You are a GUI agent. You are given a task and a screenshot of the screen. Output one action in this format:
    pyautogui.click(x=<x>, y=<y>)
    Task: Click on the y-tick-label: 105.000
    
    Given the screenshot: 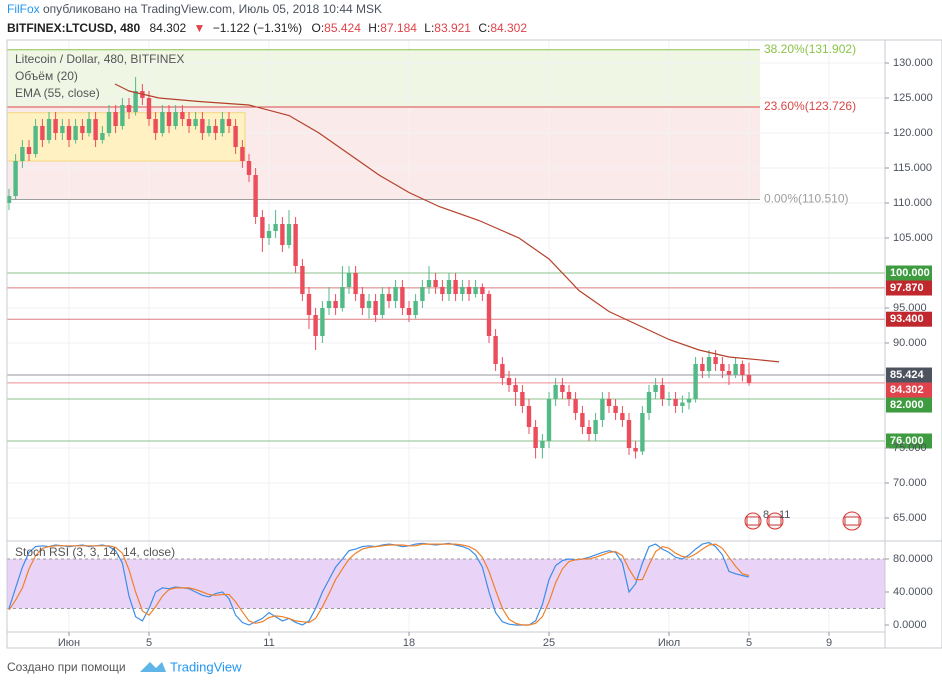 What is the action you would take?
    pyautogui.click(x=913, y=238)
    